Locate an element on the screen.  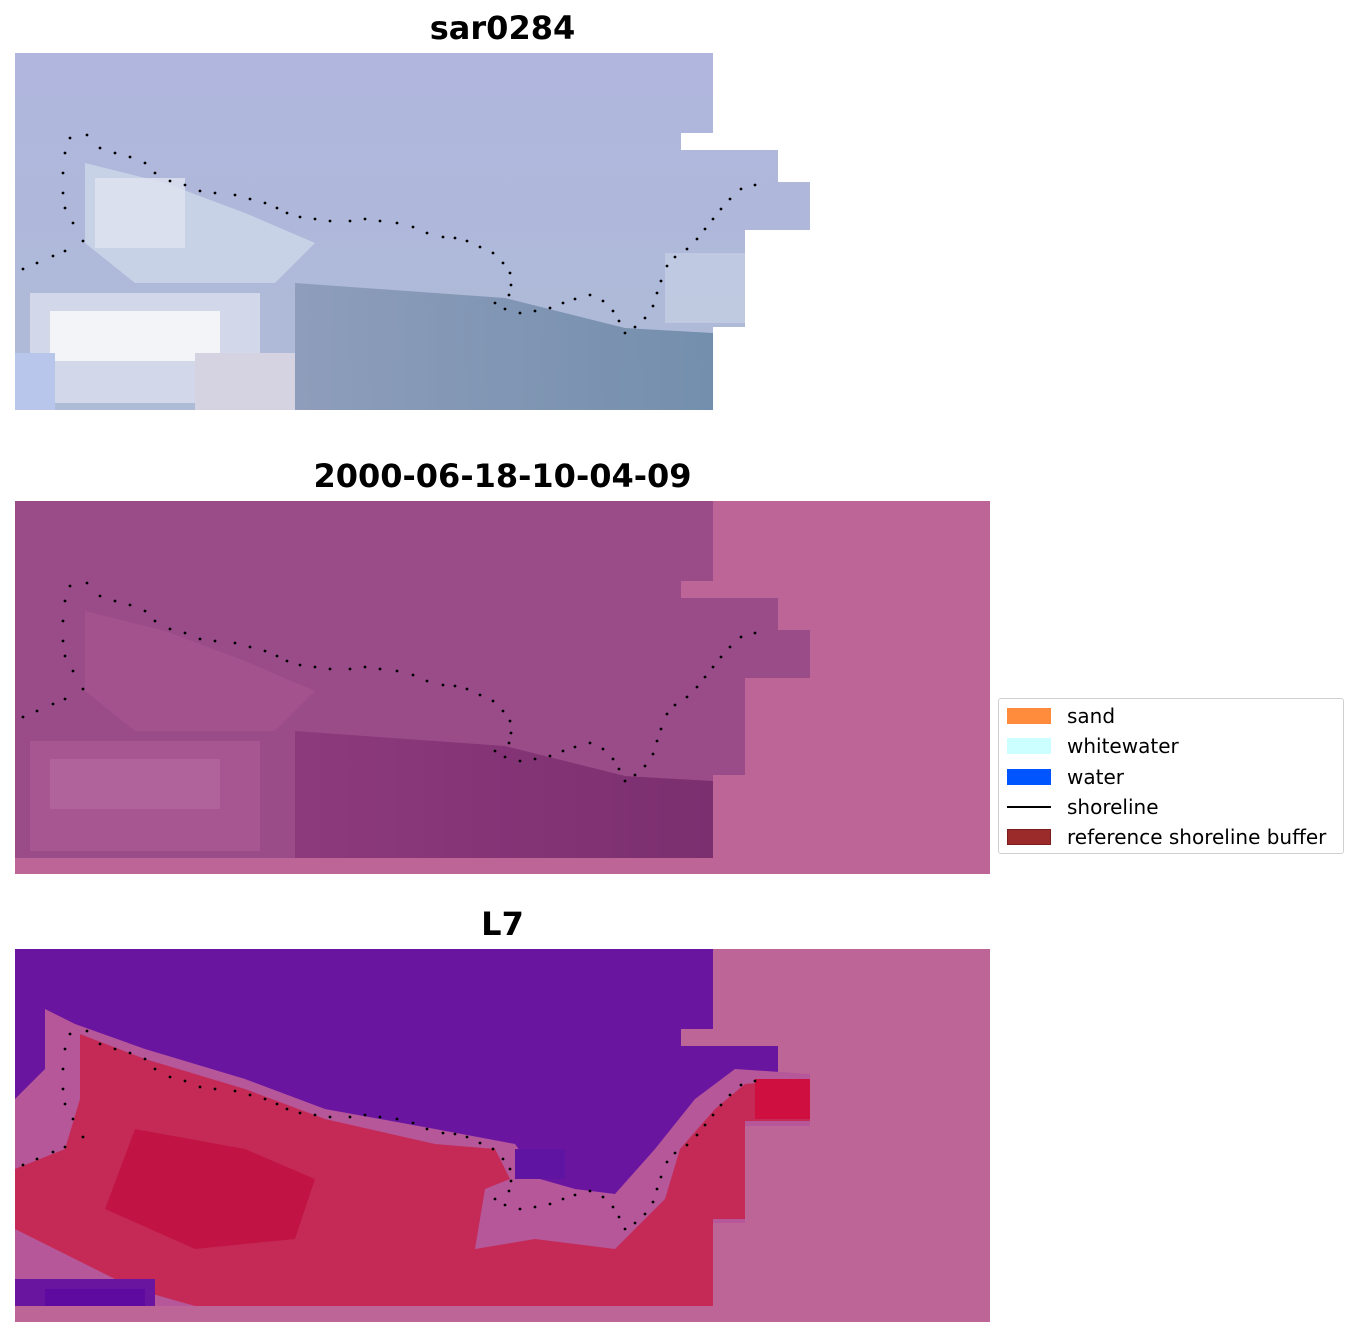
water-swatch is located at coordinates (1029, 777).